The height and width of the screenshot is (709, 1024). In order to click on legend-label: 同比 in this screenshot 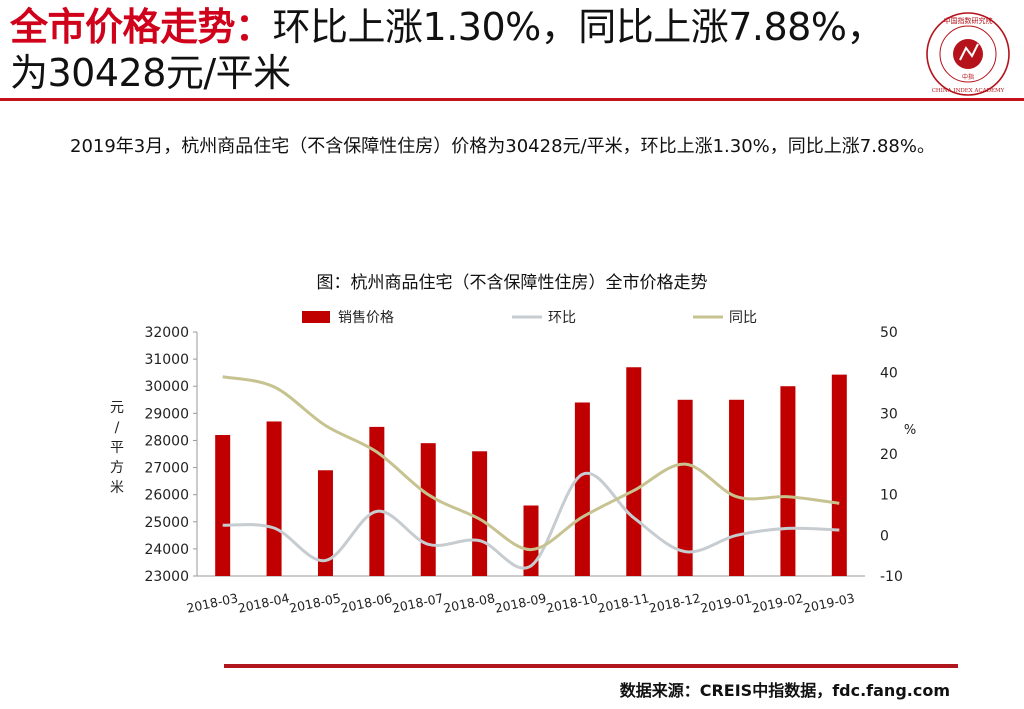, I will do `click(743, 318)`.